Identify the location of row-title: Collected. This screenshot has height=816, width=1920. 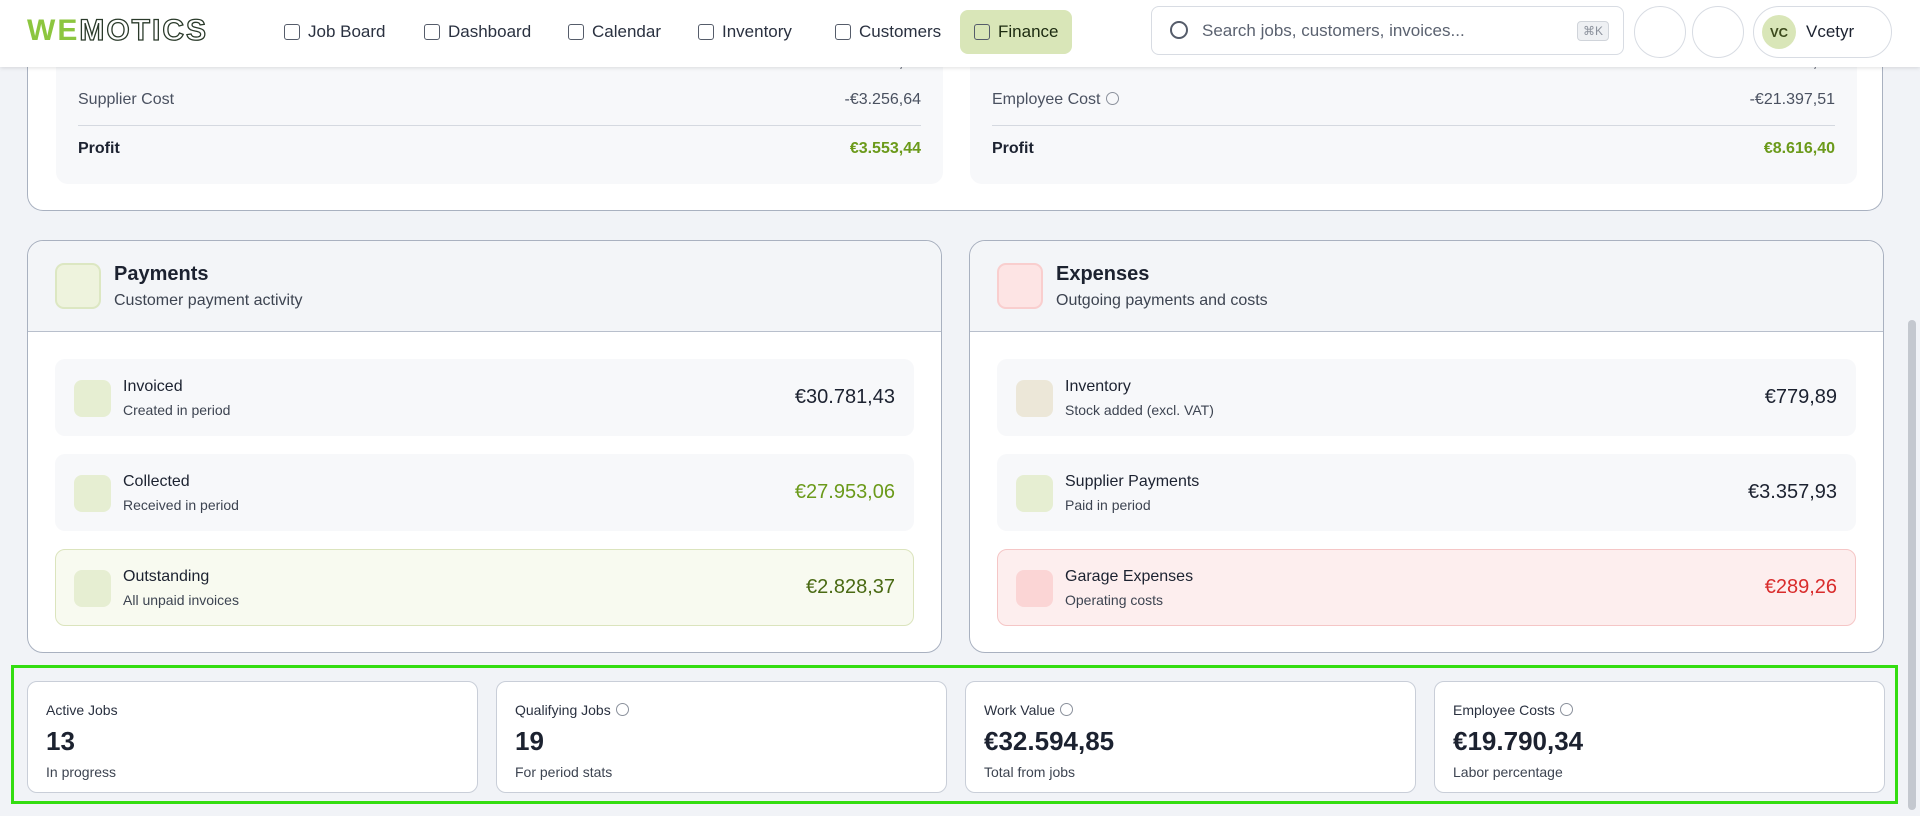
(156, 481).